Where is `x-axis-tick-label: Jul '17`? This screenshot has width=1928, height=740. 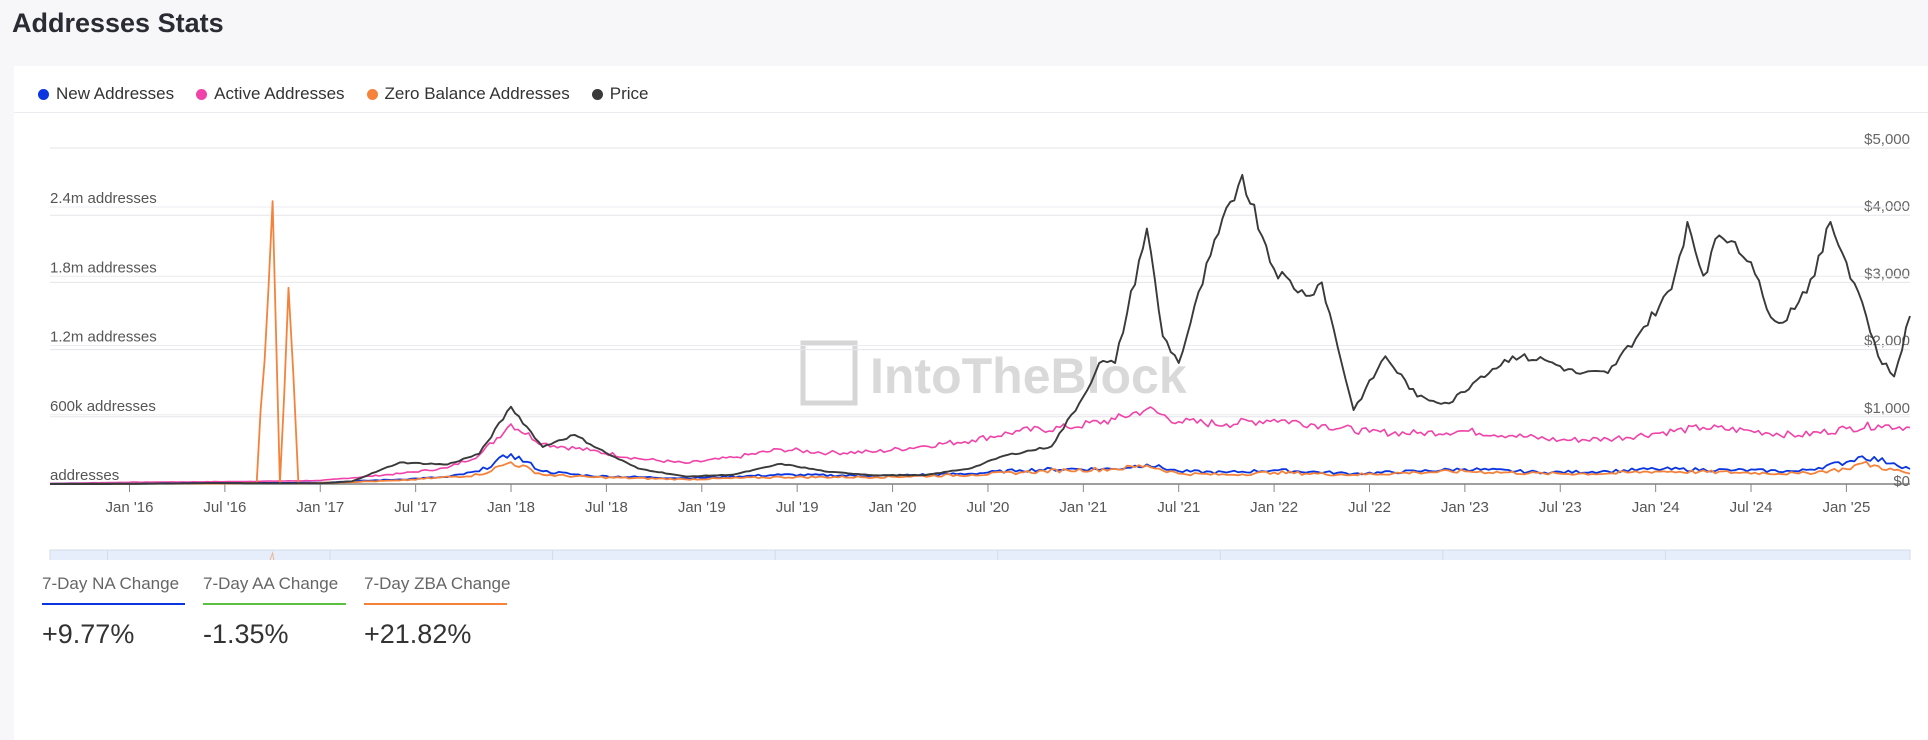
x-axis-tick-label: Jul '17 is located at coordinates (415, 507).